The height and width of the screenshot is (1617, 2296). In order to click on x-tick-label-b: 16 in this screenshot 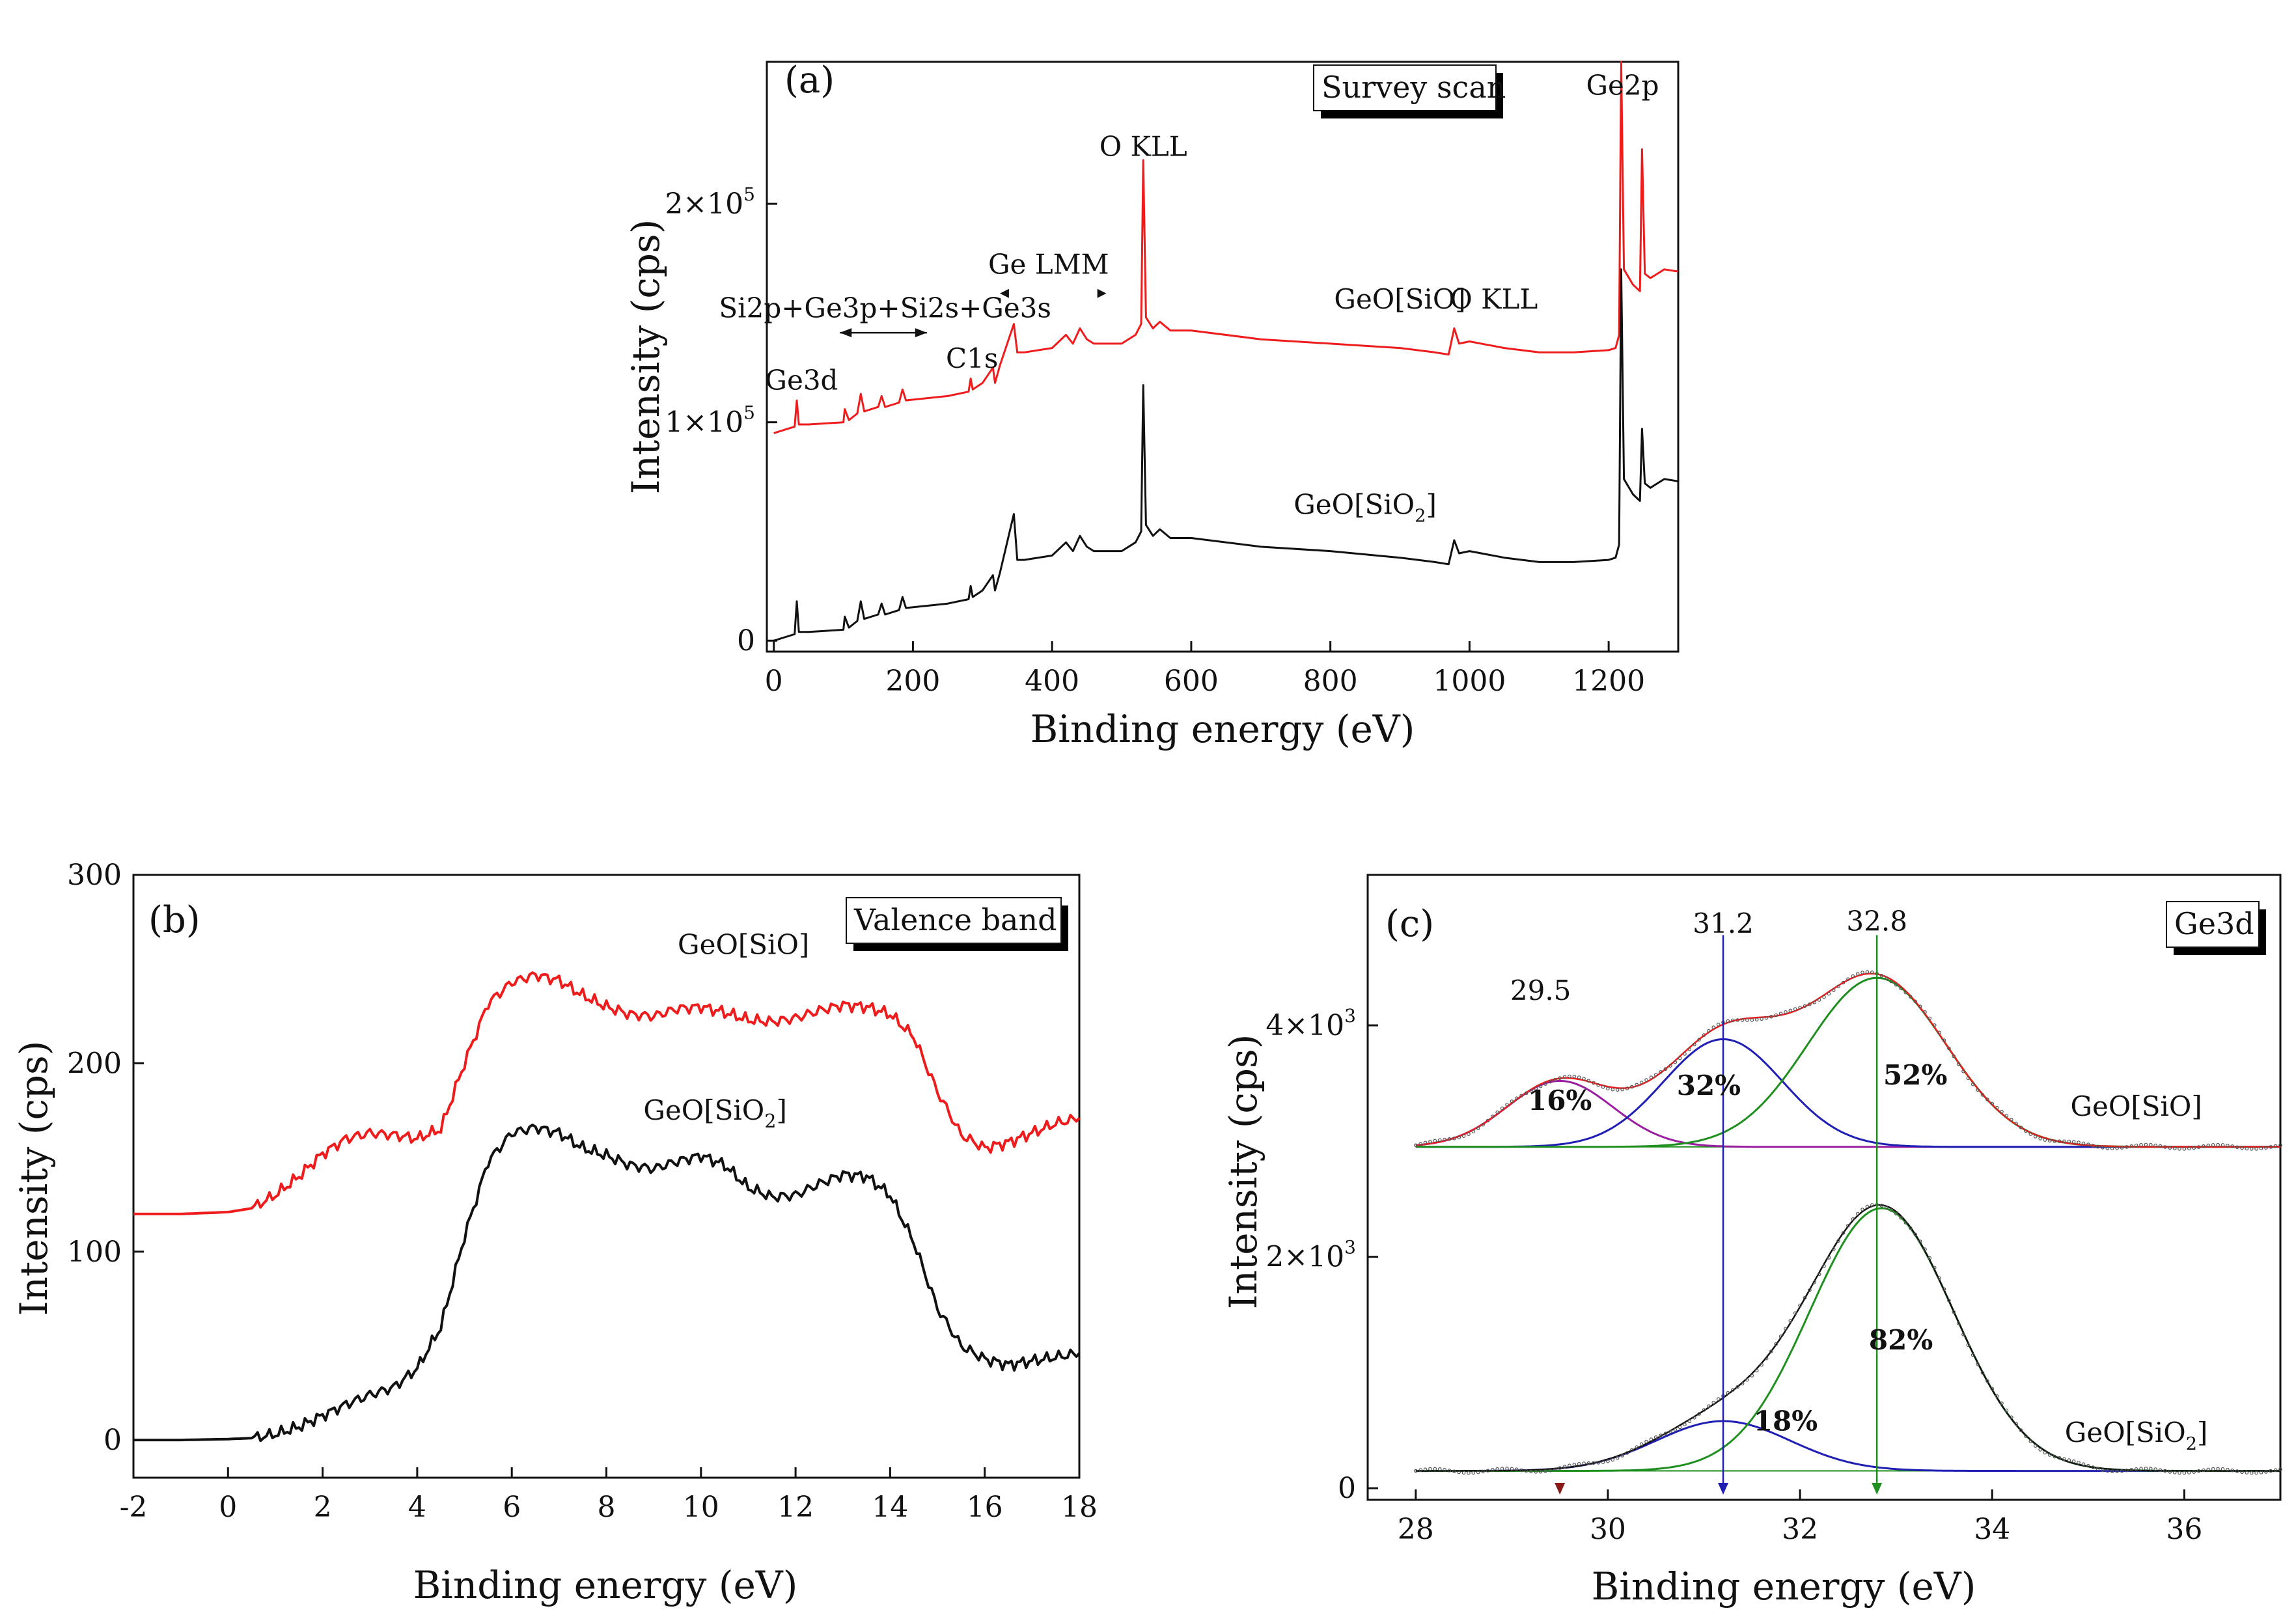, I will do `click(985, 1507)`.